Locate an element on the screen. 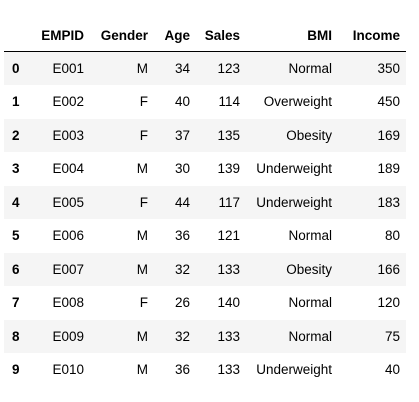 This screenshot has width=419, height=402. cell-income: 40 is located at coordinates (392, 370).